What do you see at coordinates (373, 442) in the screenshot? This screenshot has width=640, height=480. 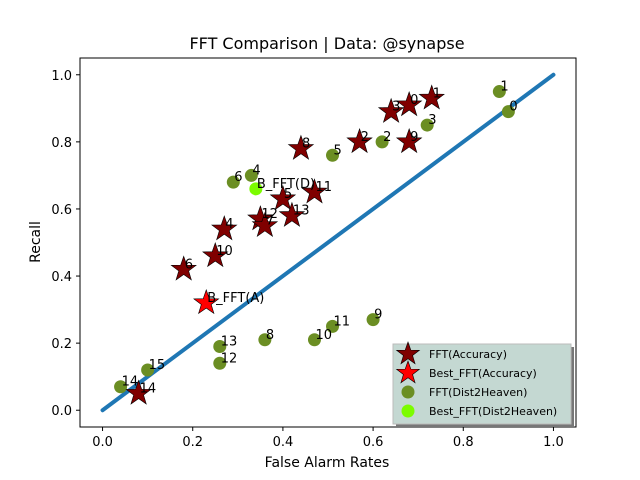 I see `x-tick-label: 0.6` at bounding box center [373, 442].